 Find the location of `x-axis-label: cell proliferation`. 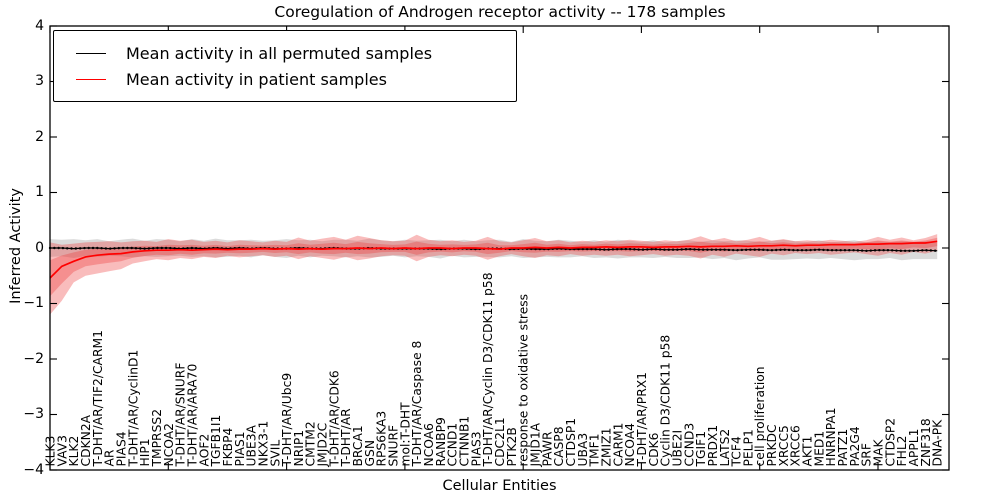

x-axis-label: cell proliferation is located at coordinates (760, 416).